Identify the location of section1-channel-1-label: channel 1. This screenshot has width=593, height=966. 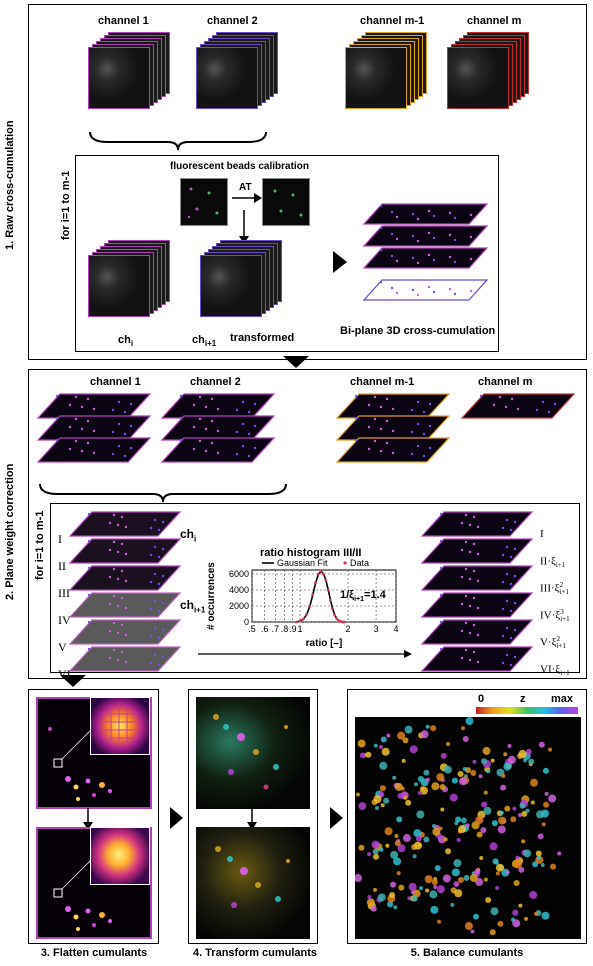
(123, 21).